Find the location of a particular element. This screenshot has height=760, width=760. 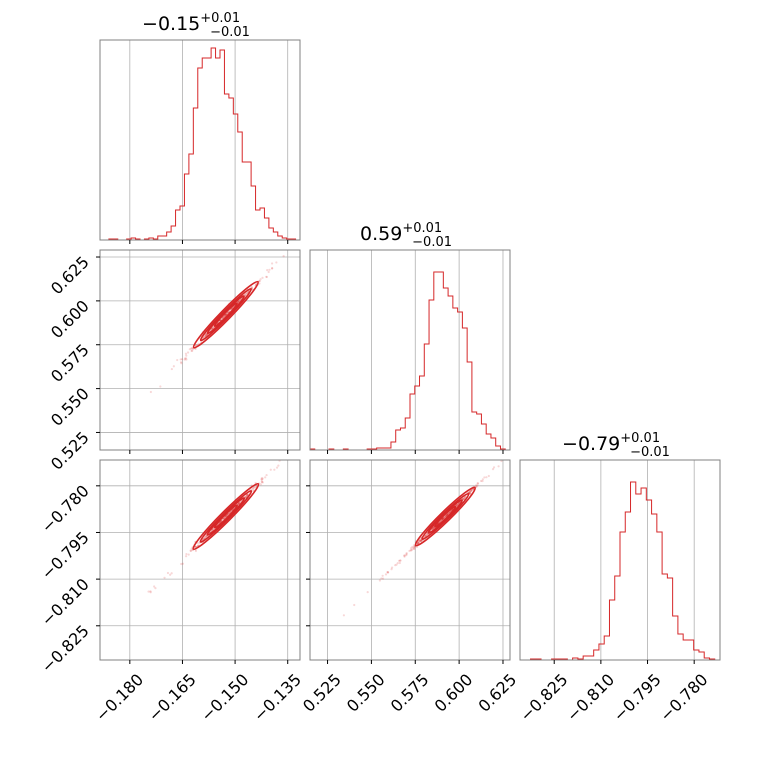

histogram-panel-1: 0.59+0.01 −0.01 is located at coordinates (410, 337).